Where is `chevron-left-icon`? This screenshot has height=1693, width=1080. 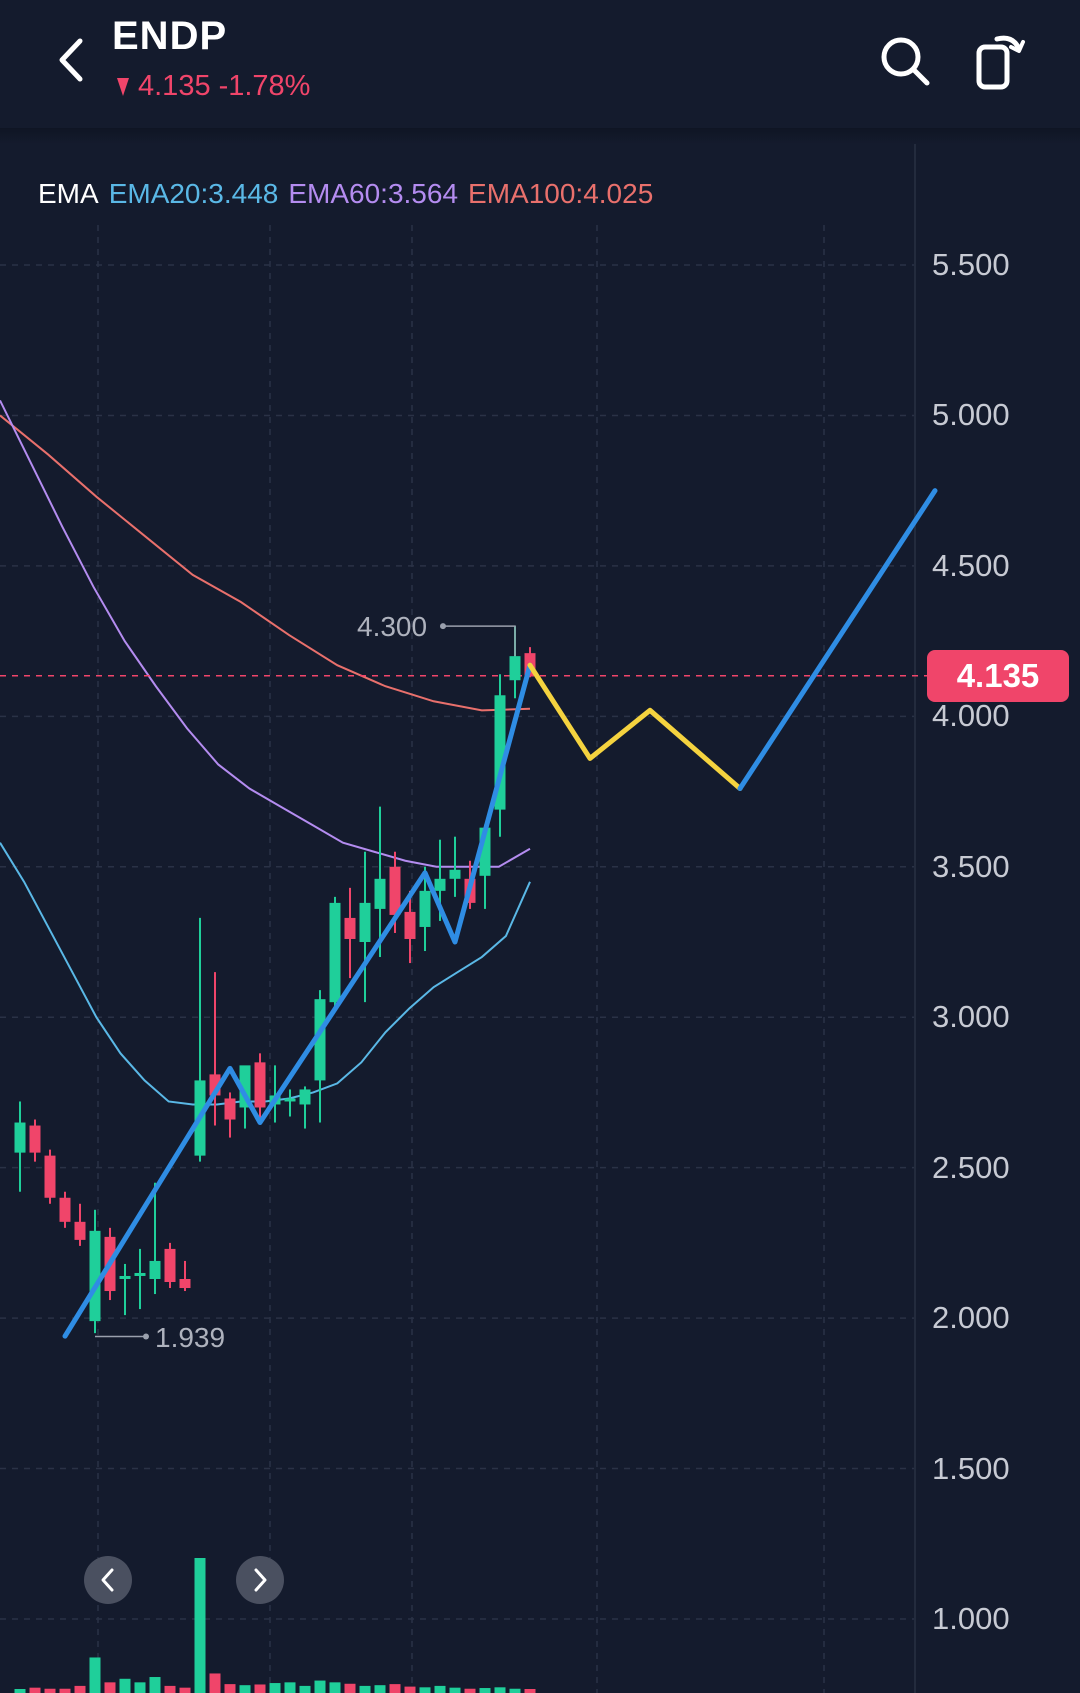
chevron-left-icon is located at coordinates (107, 1580).